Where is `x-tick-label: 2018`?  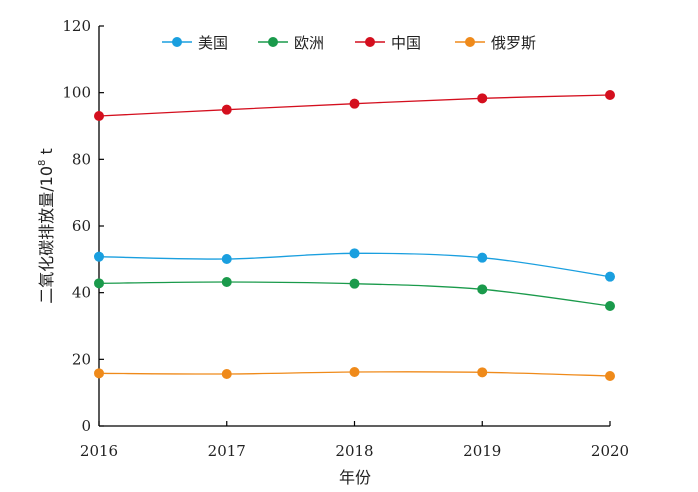 x-tick-label: 2018 is located at coordinates (354, 451).